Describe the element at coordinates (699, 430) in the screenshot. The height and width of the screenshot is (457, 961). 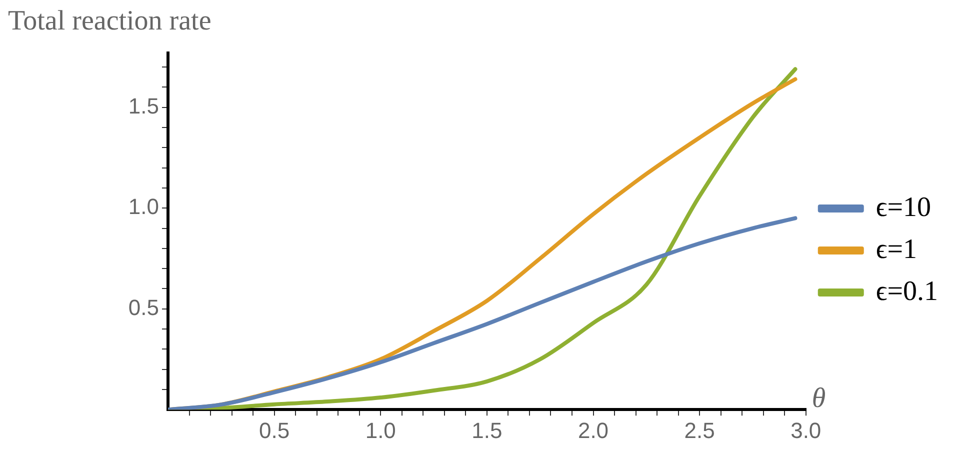
I see `x-tick-label: 2.5` at that location.